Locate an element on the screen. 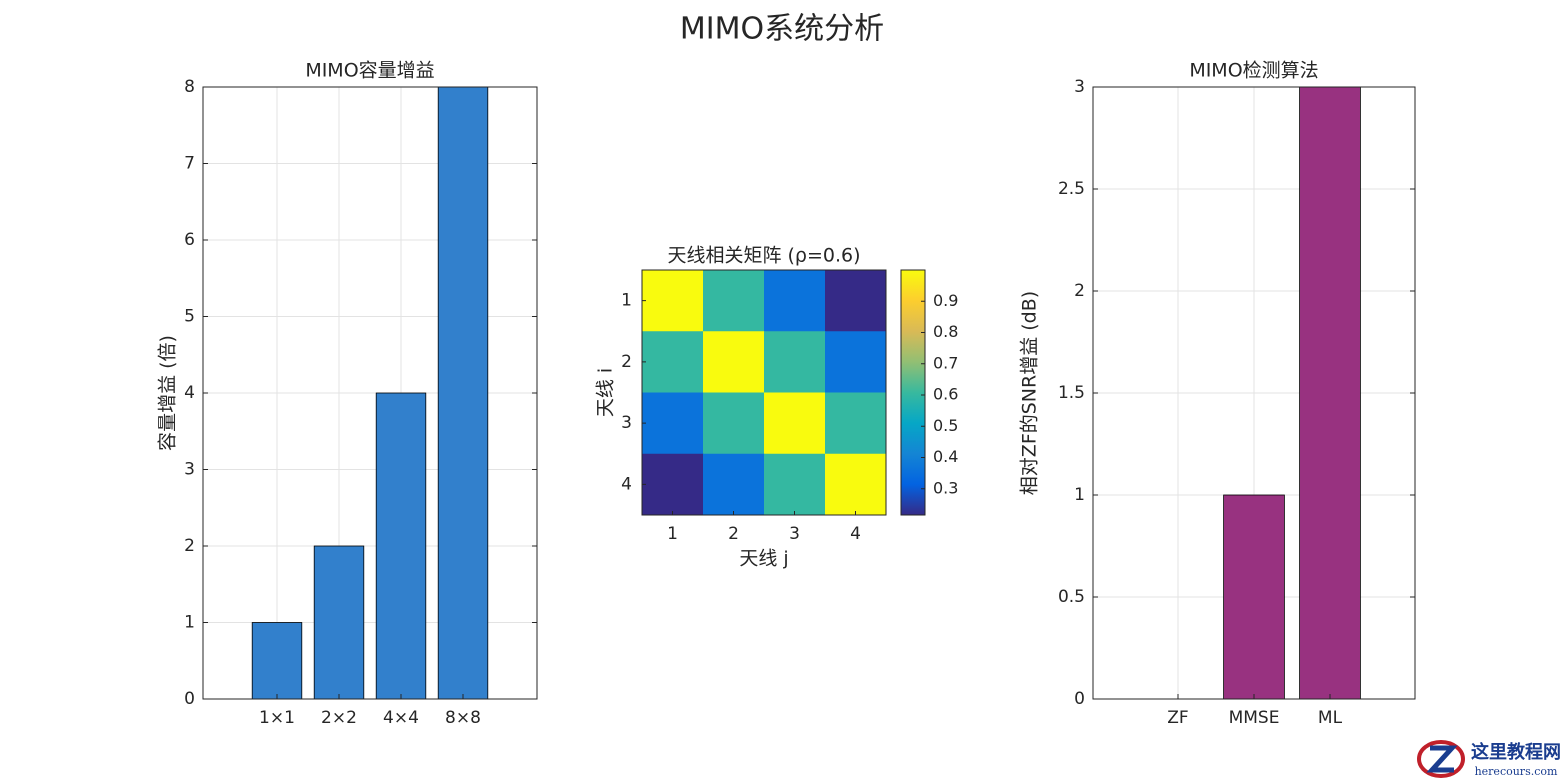 The image size is (1563, 782). figure-title: MIMO系统分析 is located at coordinates (782, 29).